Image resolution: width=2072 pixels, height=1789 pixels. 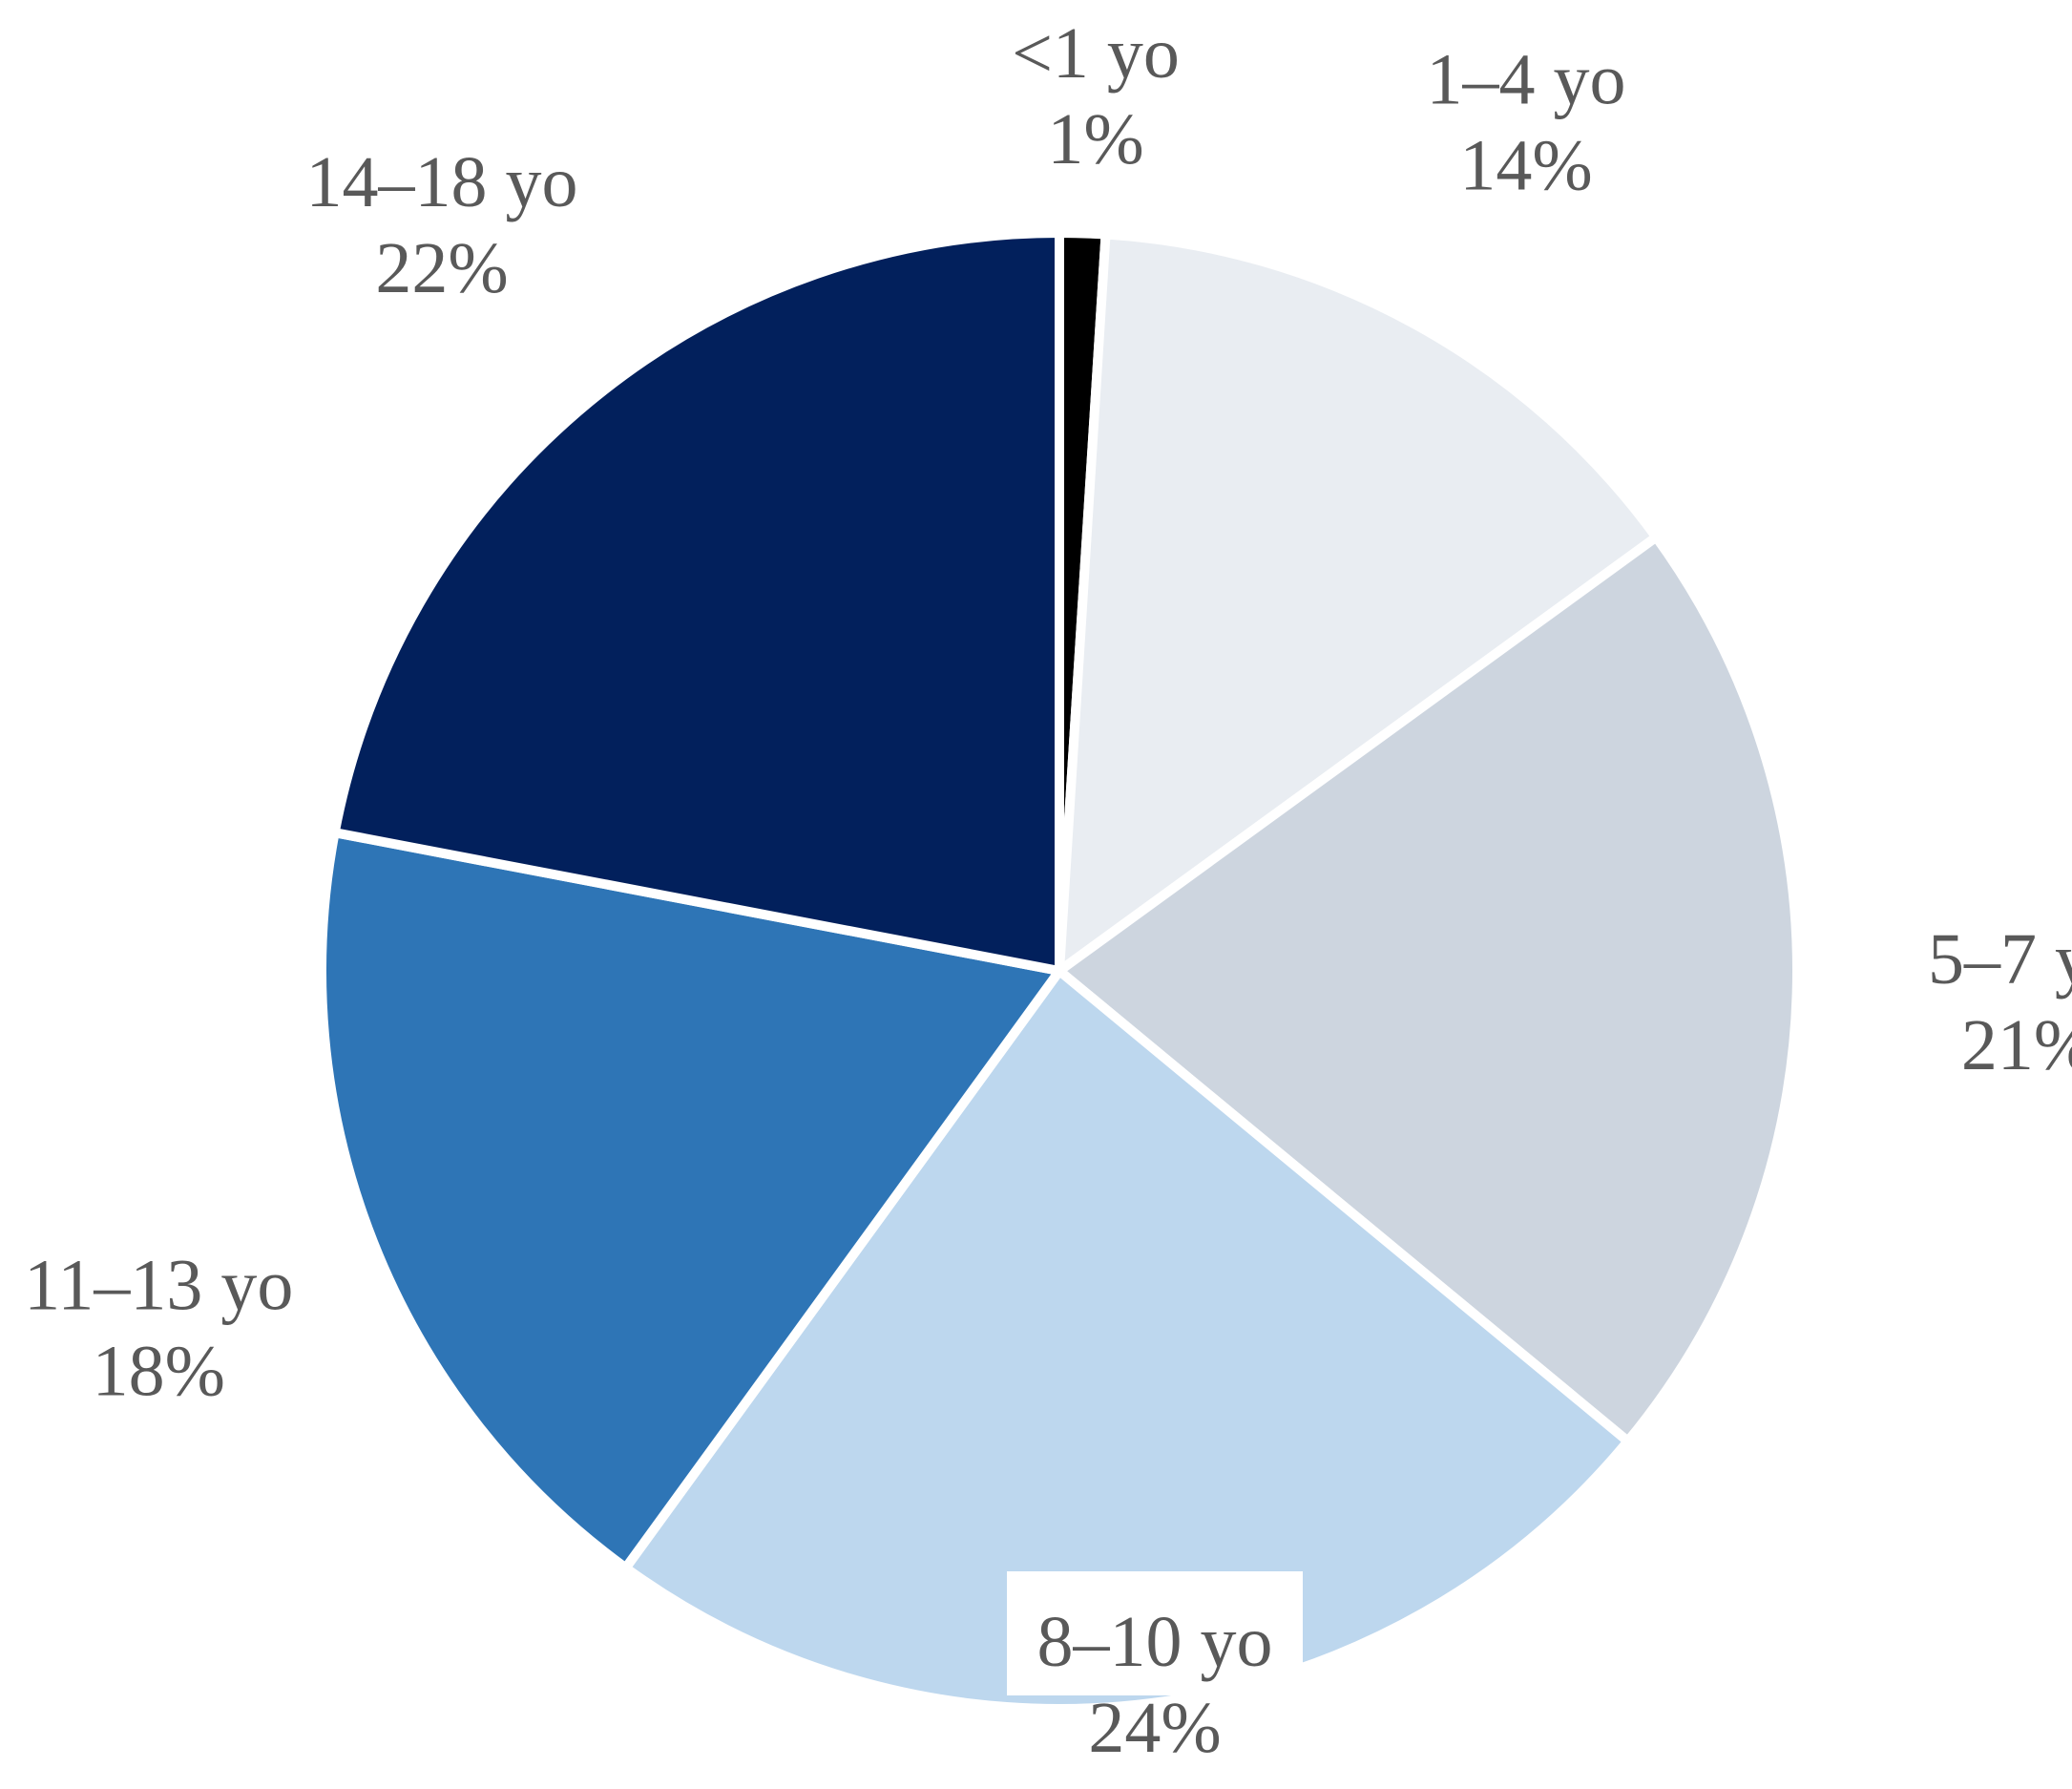 What do you see at coordinates (1359, 605) in the screenshot?
I see `pie-slice-1-4-yo` at bounding box center [1359, 605].